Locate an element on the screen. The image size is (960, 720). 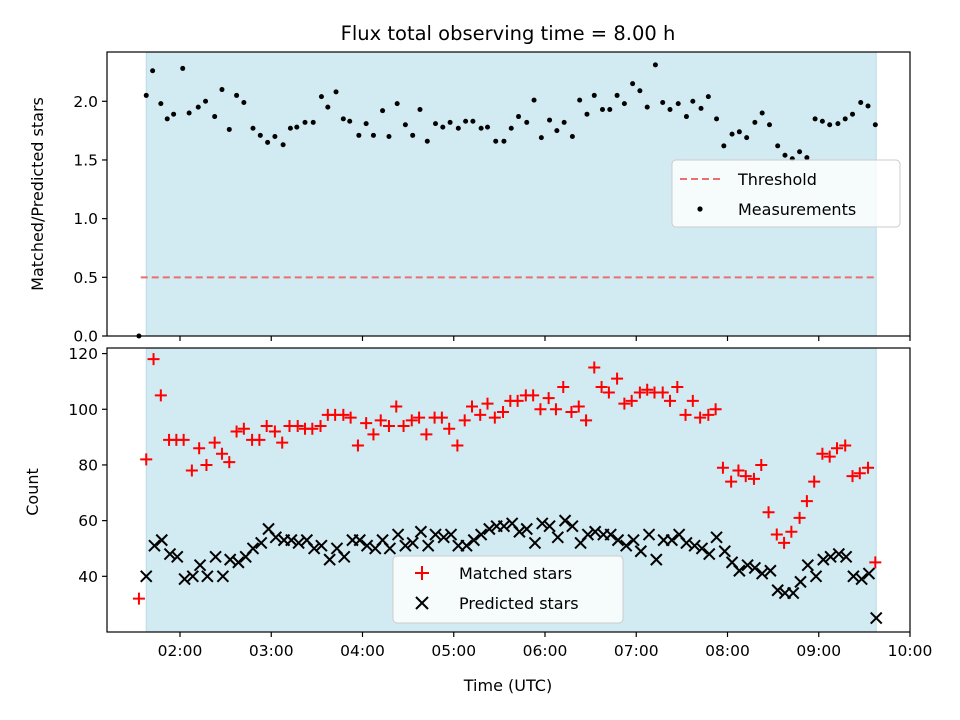
x-tick-label: 08:00 is located at coordinates (727, 651).